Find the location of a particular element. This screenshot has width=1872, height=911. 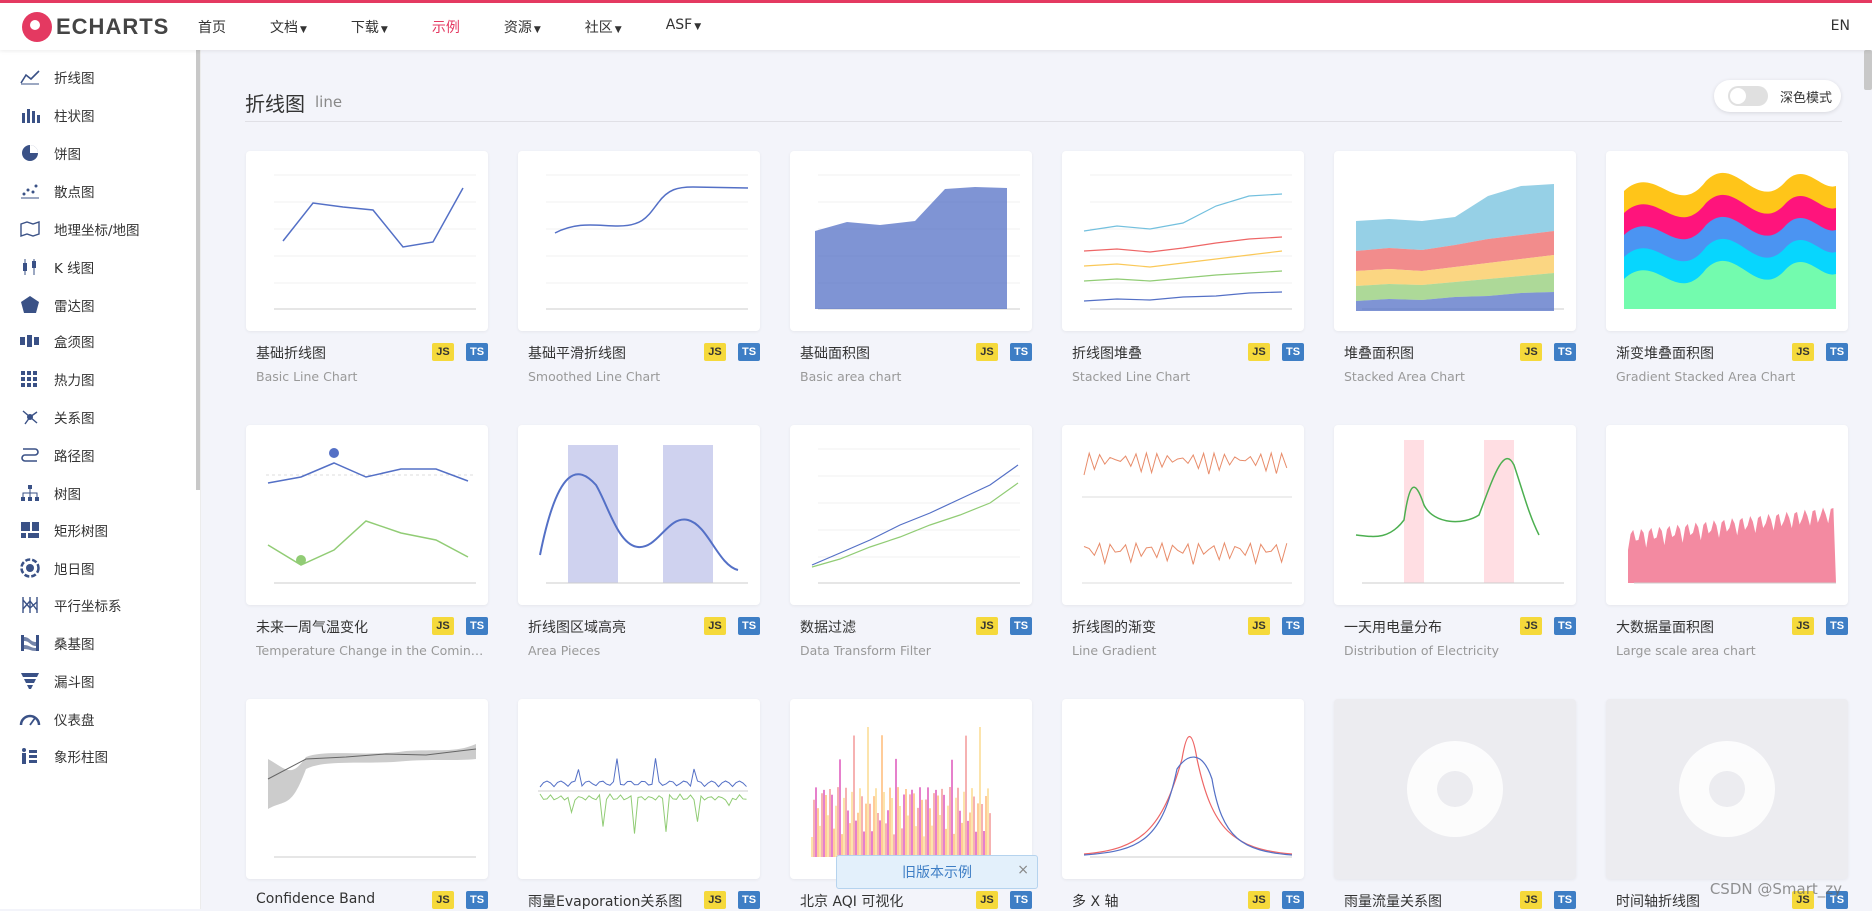

example-card: 渐变堆叠面积图 Gradient Stacked Area Chart JS TS is located at coordinates (1727, 267).